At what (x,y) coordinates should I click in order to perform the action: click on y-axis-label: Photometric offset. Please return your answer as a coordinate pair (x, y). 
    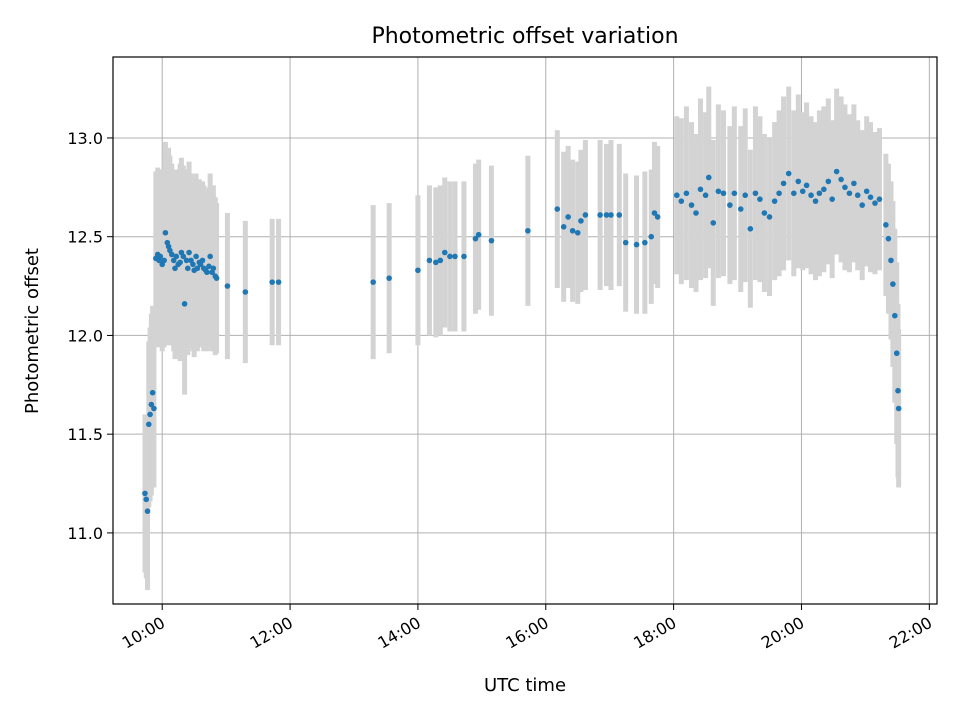
    Looking at the image, I should click on (32, 331).